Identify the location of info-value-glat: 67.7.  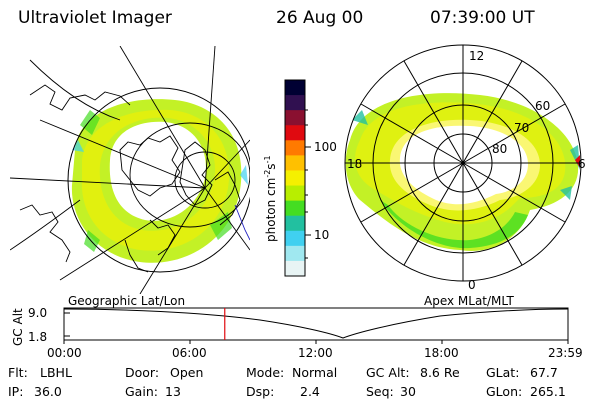
(544, 372).